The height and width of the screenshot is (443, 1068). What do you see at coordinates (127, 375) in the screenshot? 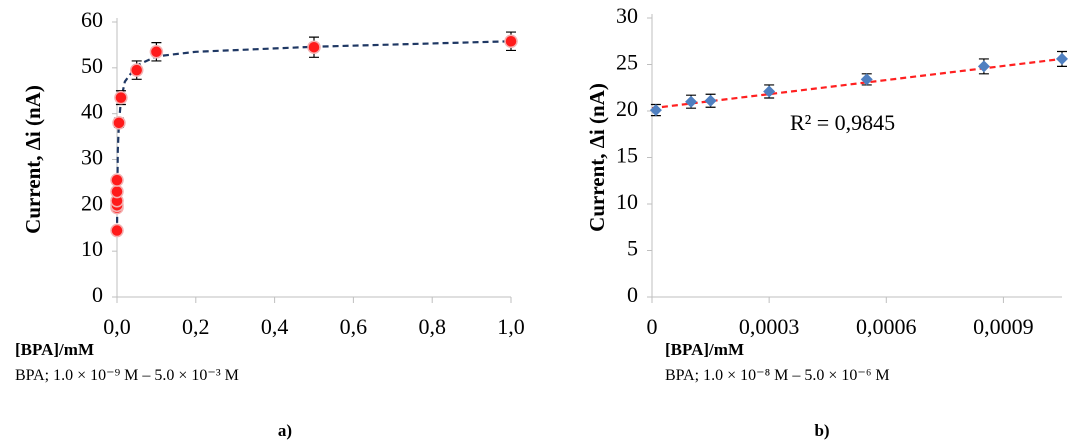
I see `subtitle: BPA; 1.0 × 10⁻⁹ M – 5.0 × 10⁻³ M` at bounding box center [127, 375].